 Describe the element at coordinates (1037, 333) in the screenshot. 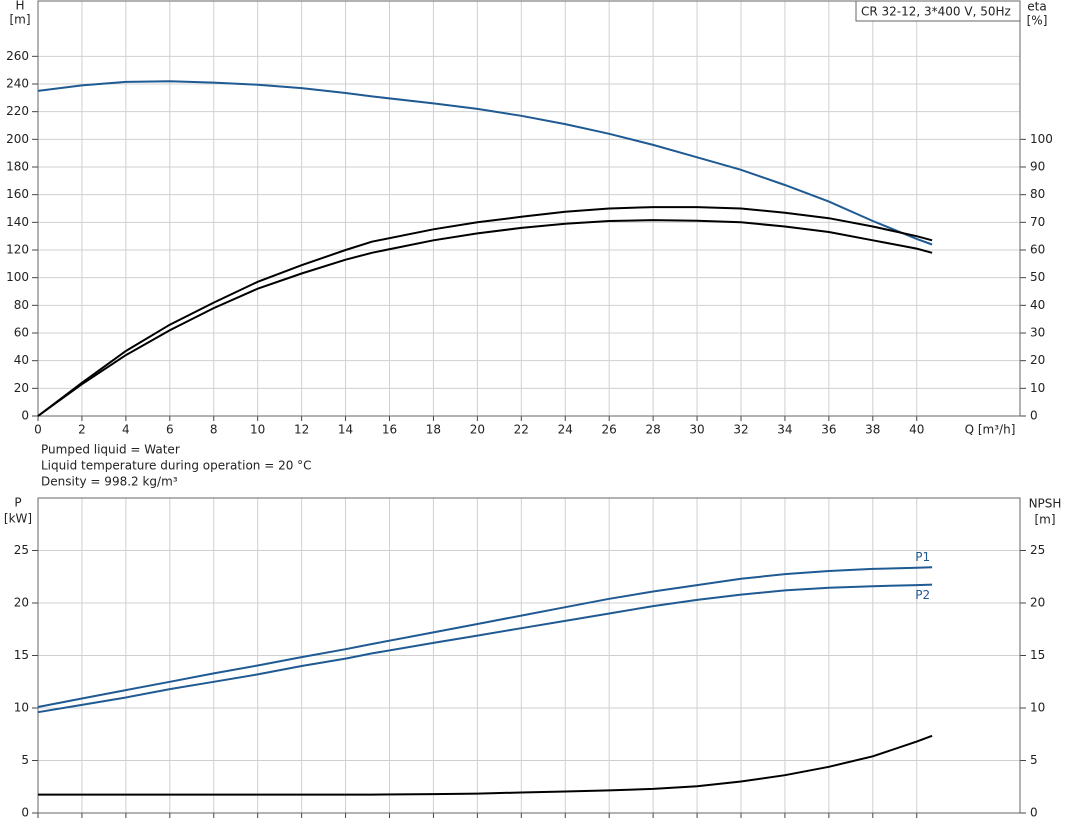

I see `y2-tick-label: 30` at that location.